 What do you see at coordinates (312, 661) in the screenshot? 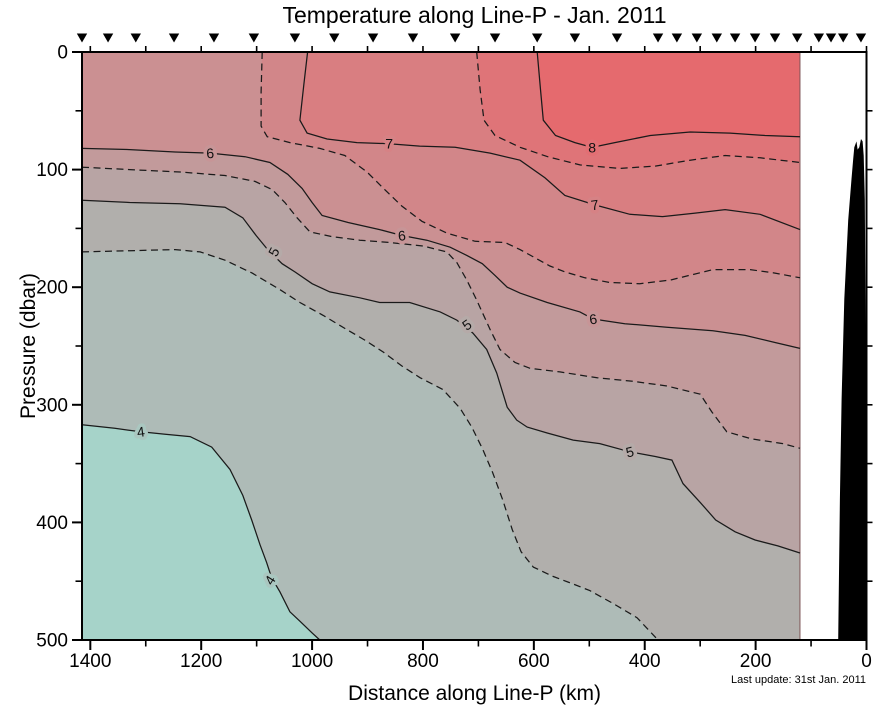
I see `x-tick-label: 1000` at bounding box center [312, 661].